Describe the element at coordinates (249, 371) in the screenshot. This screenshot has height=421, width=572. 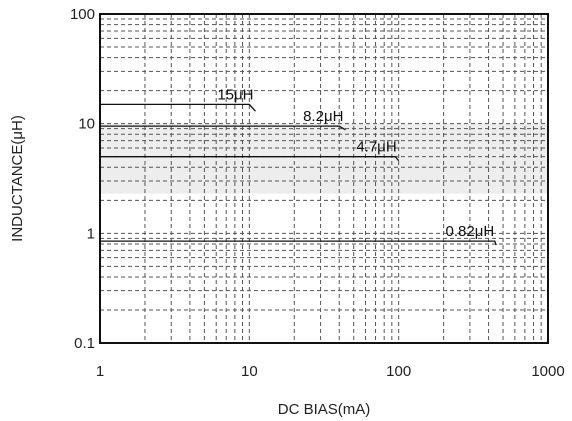
I see `x-tick-label: 10` at that location.